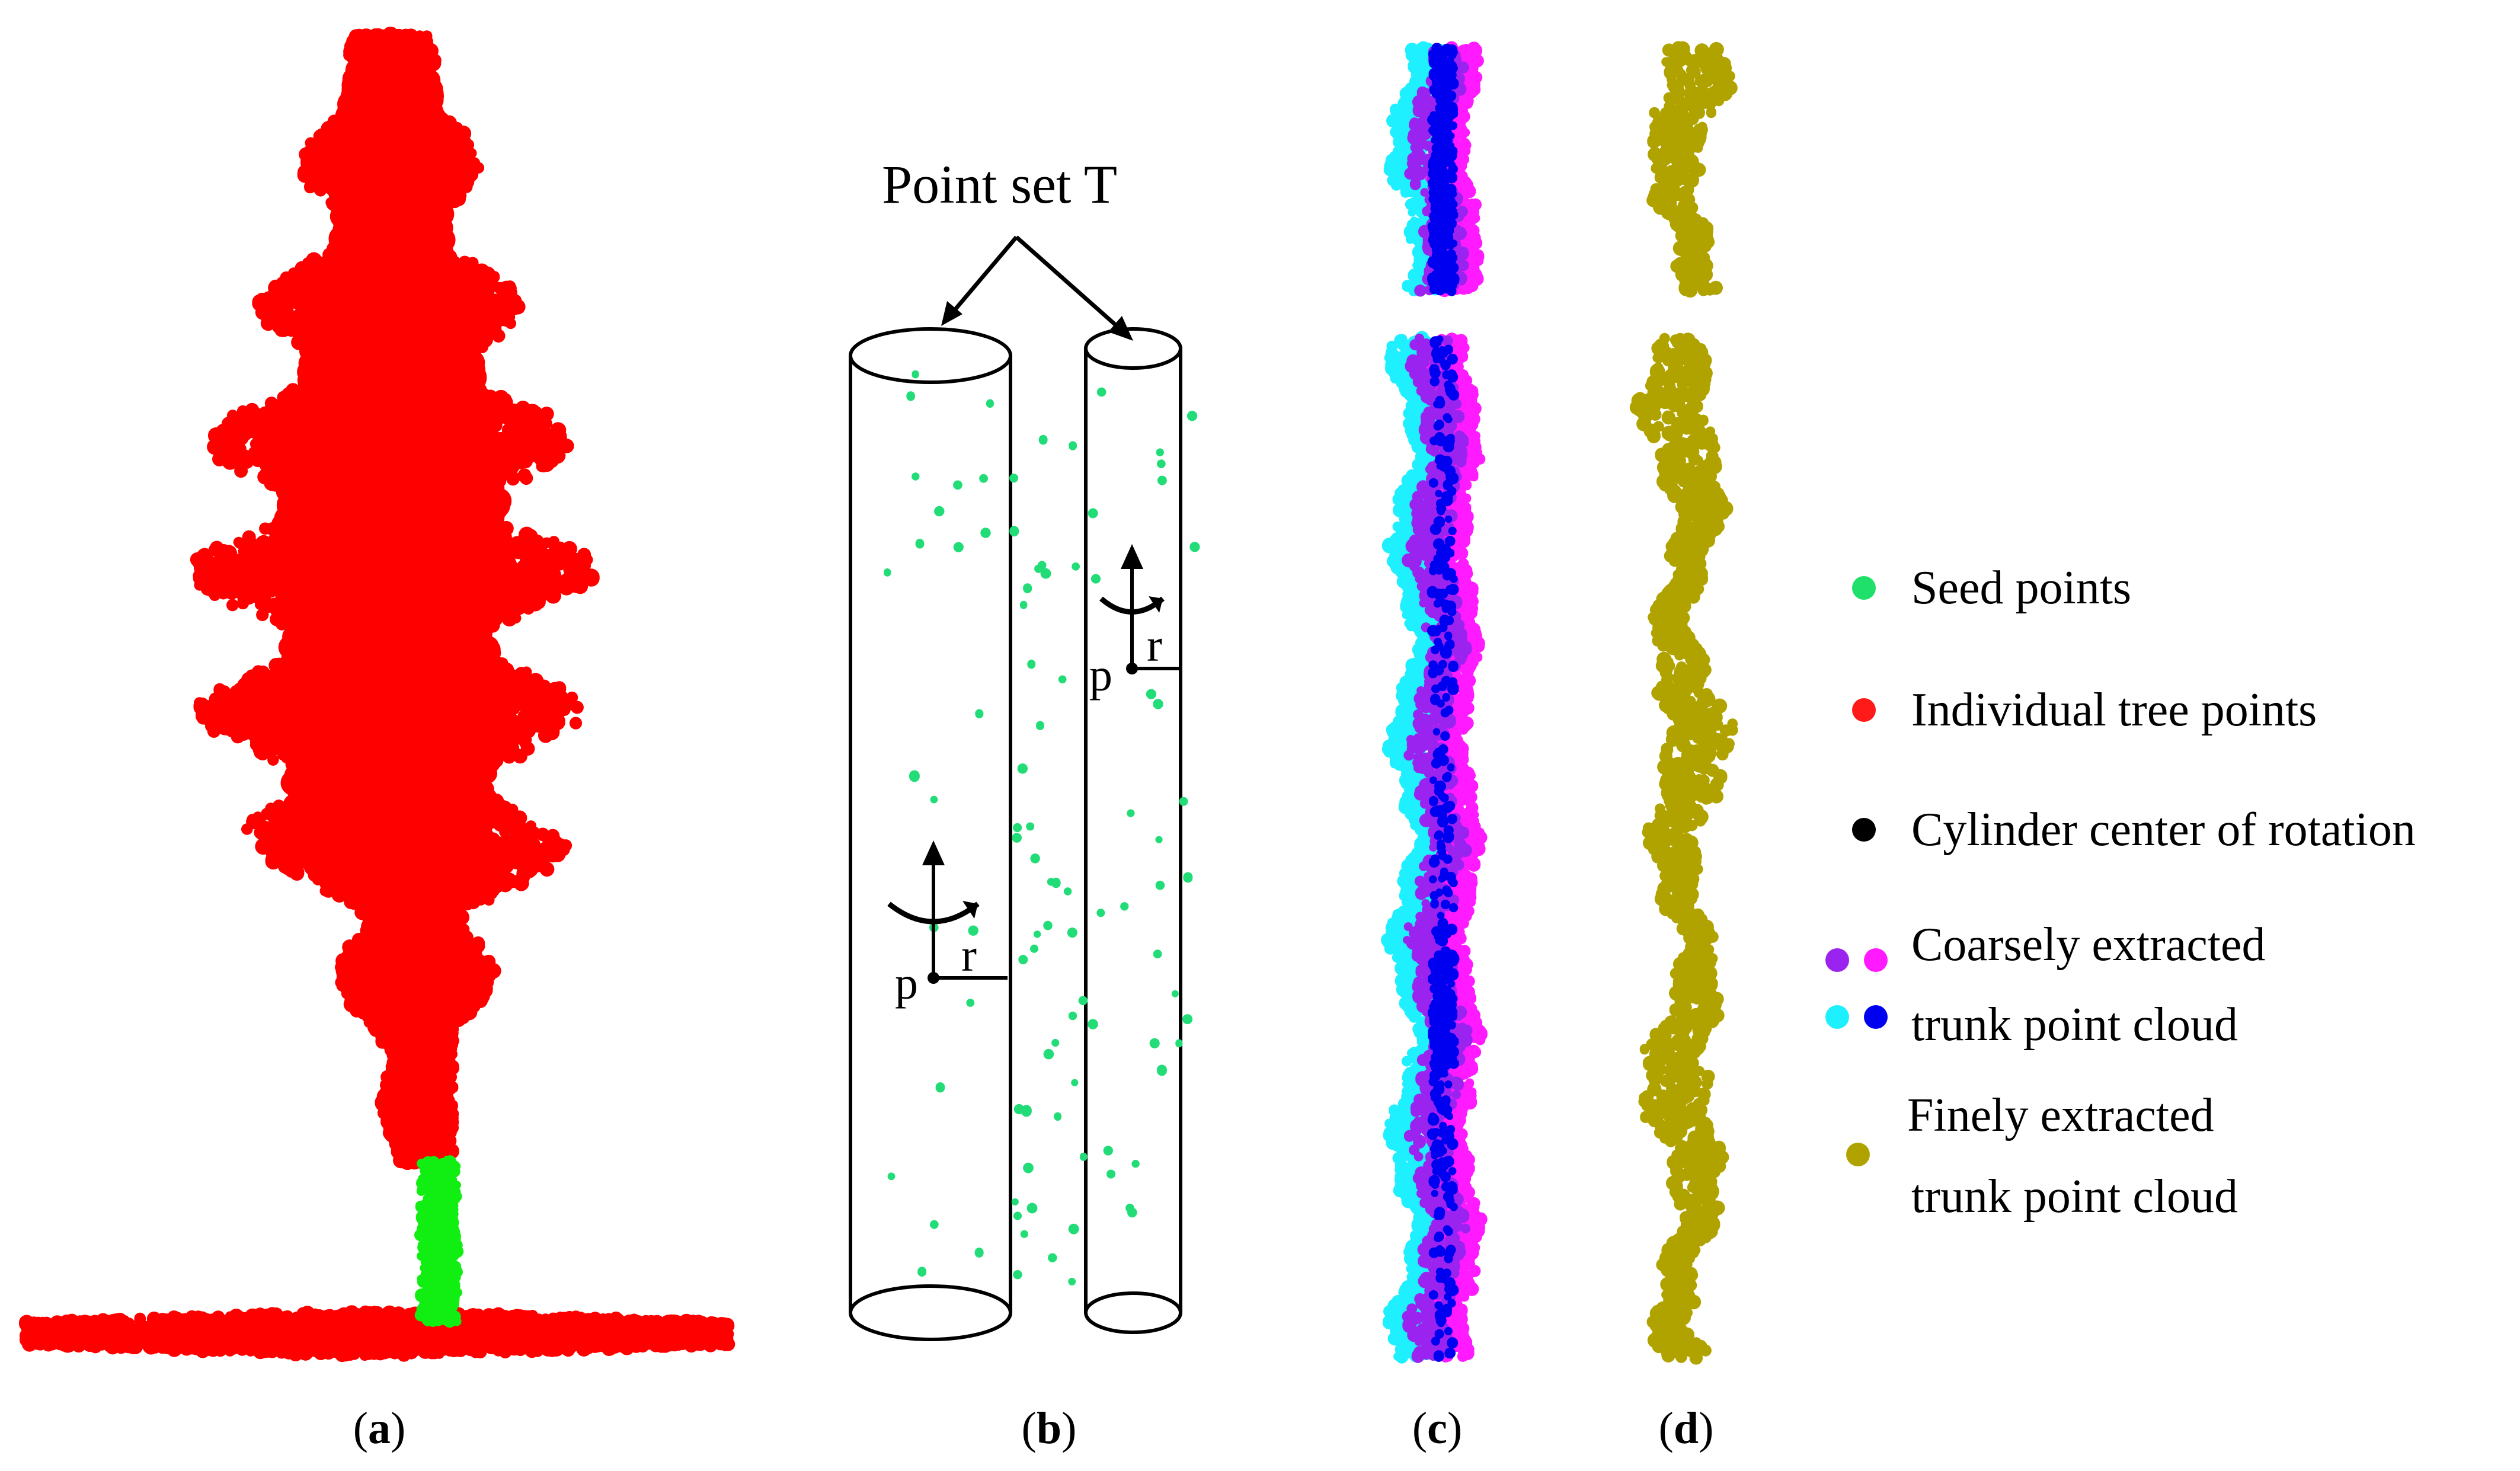  I want to click on p-label-right: p, so click(1100, 675).